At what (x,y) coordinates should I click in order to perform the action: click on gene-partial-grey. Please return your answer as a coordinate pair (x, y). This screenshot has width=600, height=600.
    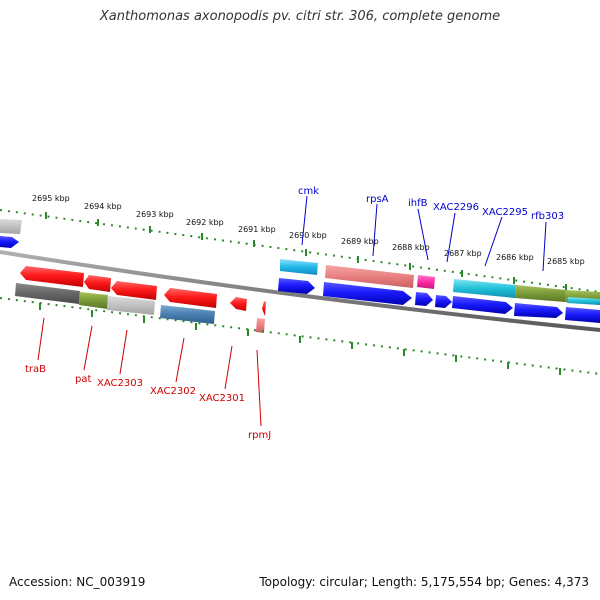
    Looking at the image, I should click on (11, 226).